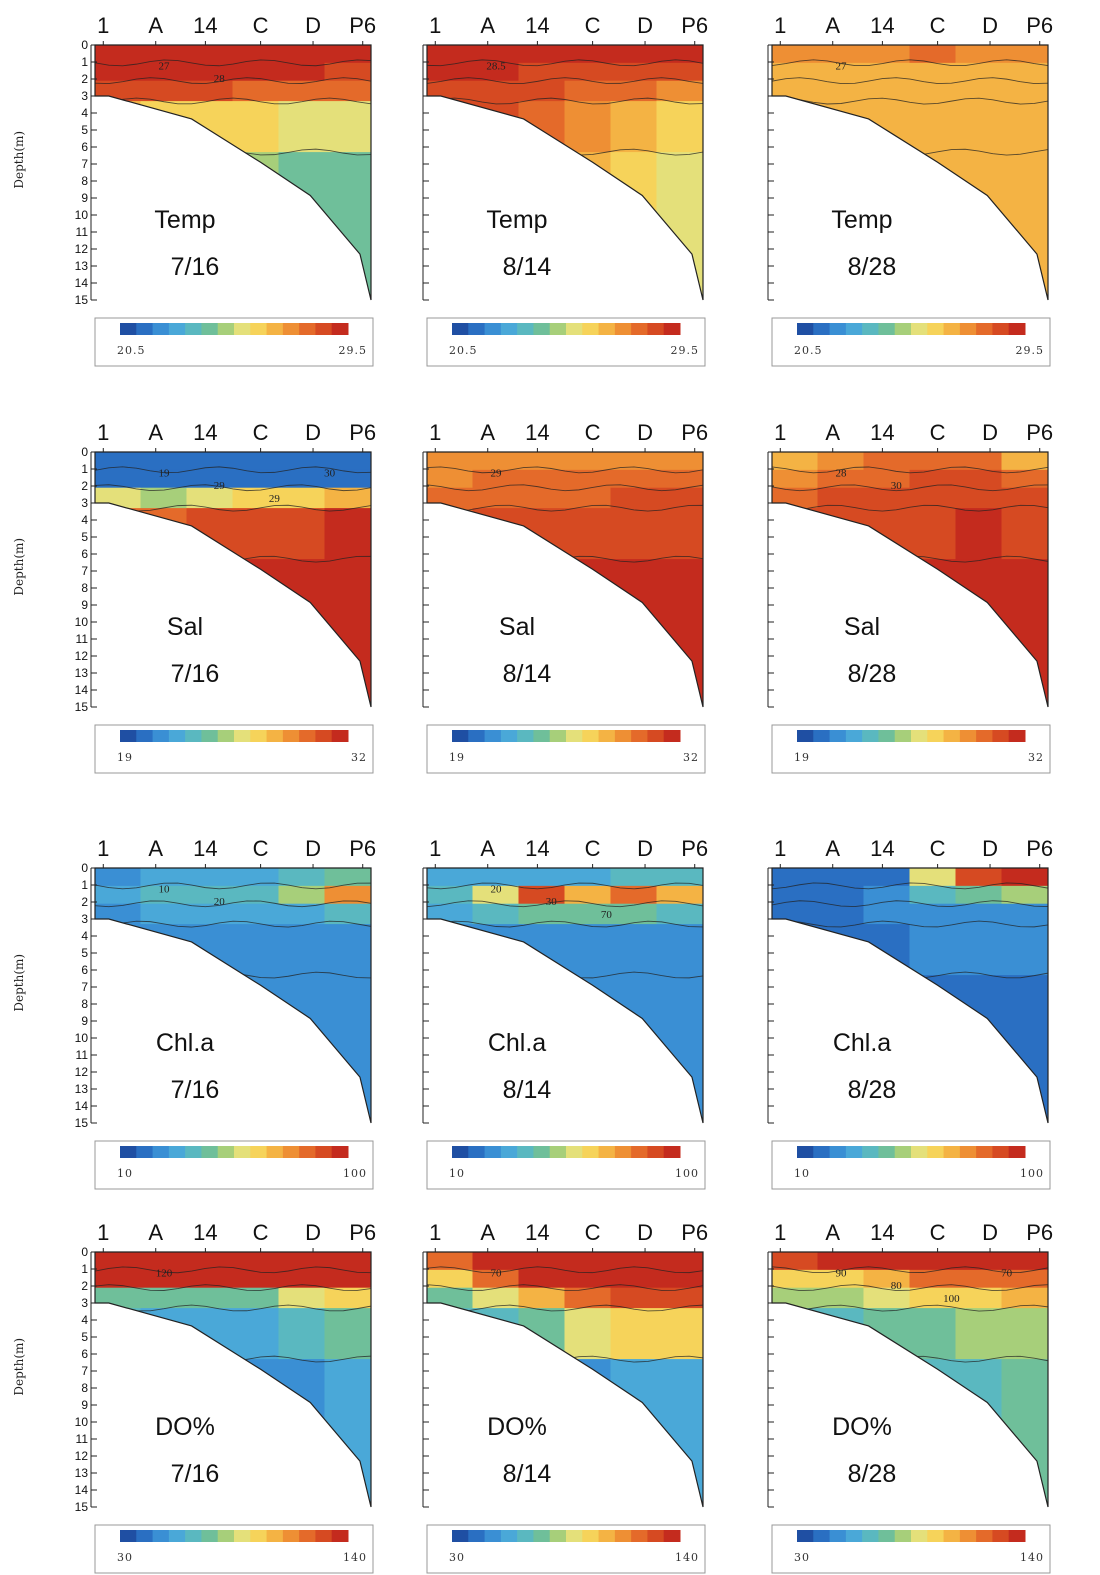 The width and height of the screenshot is (1100, 1575). What do you see at coordinates (185, 627) in the screenshot?
I see `panel-variable-label: Sal` at bounding box center [185, 627].